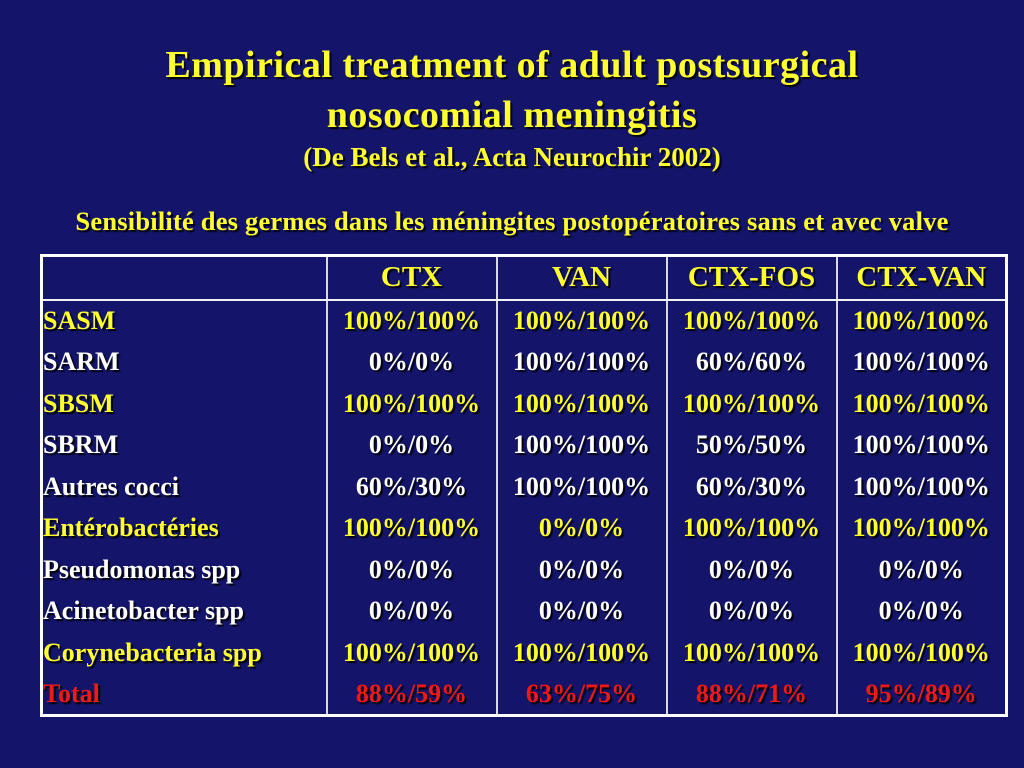  I want to click on table-row: Pseudomonas spp 0%/0% 0%/0% 0%/0% 0%/0%, so click(524, 570).